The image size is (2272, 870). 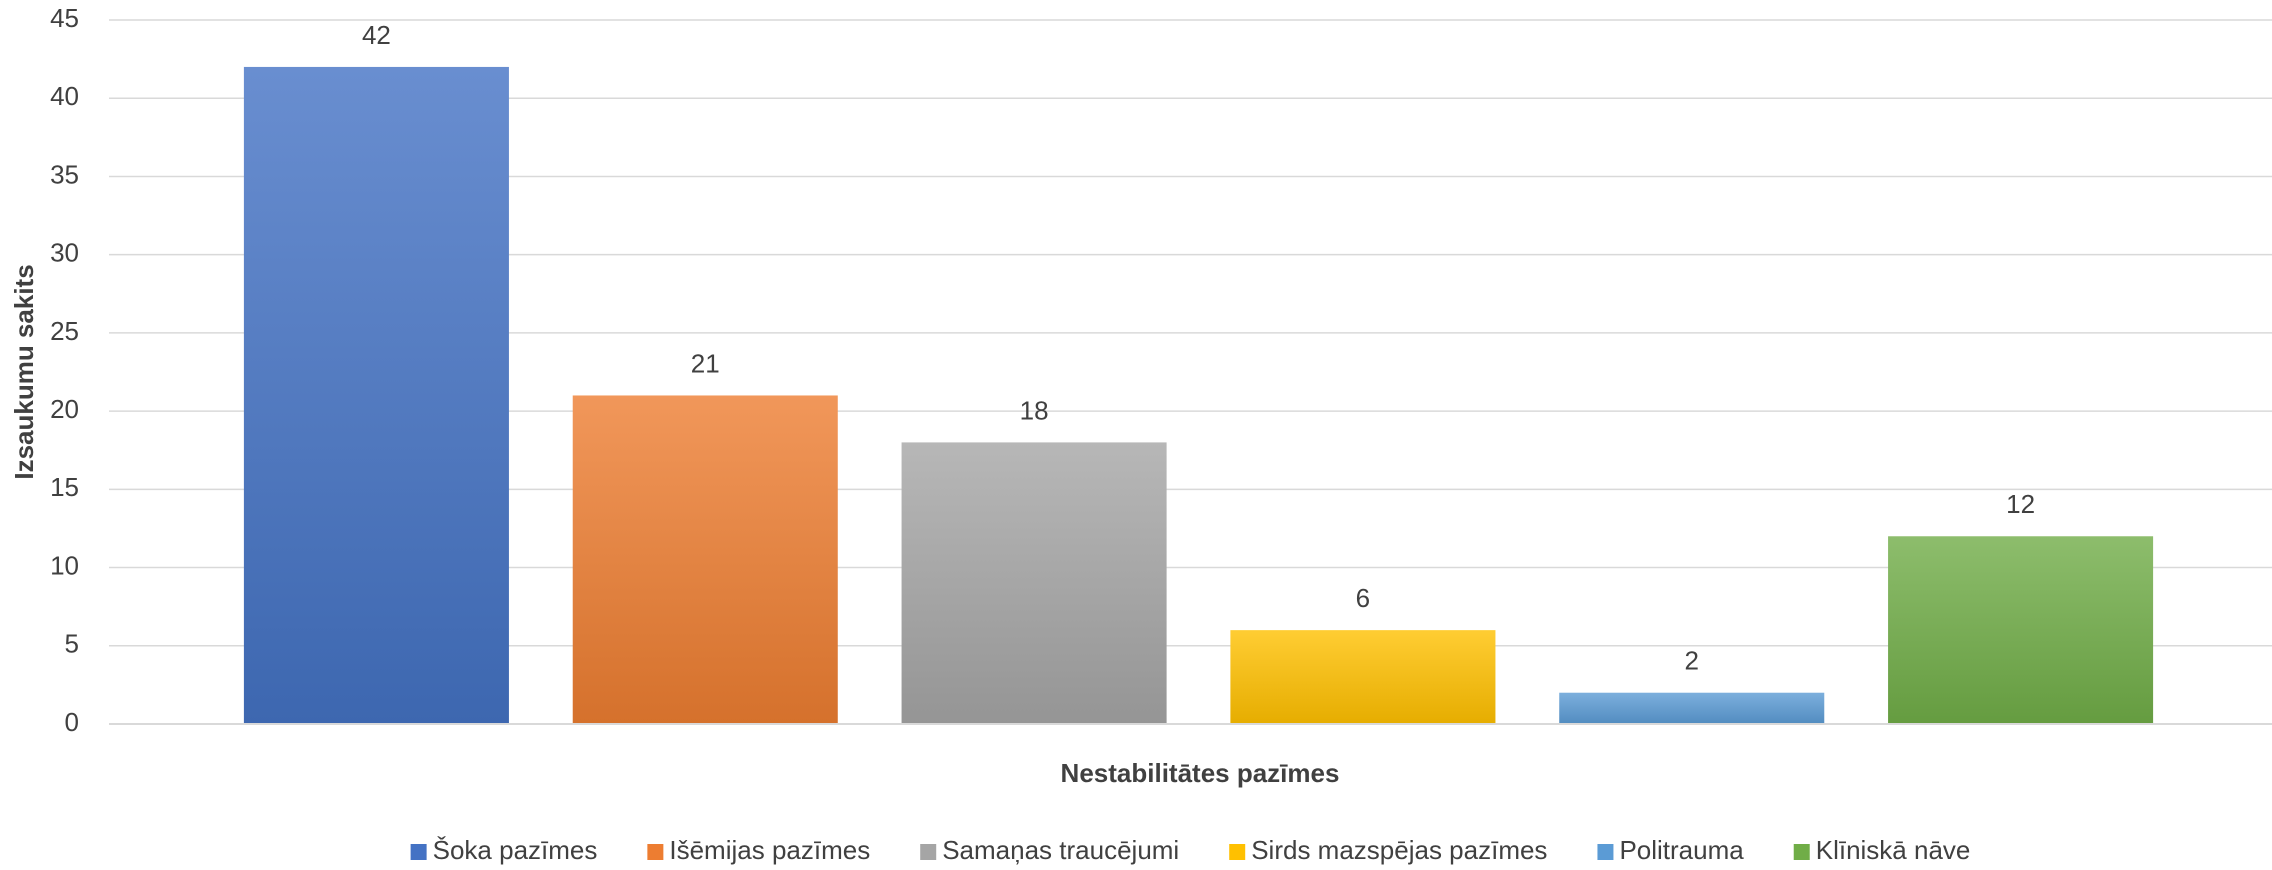 I want to click on legend-label: Šoka pazīmes, so click(x=515, y=850).